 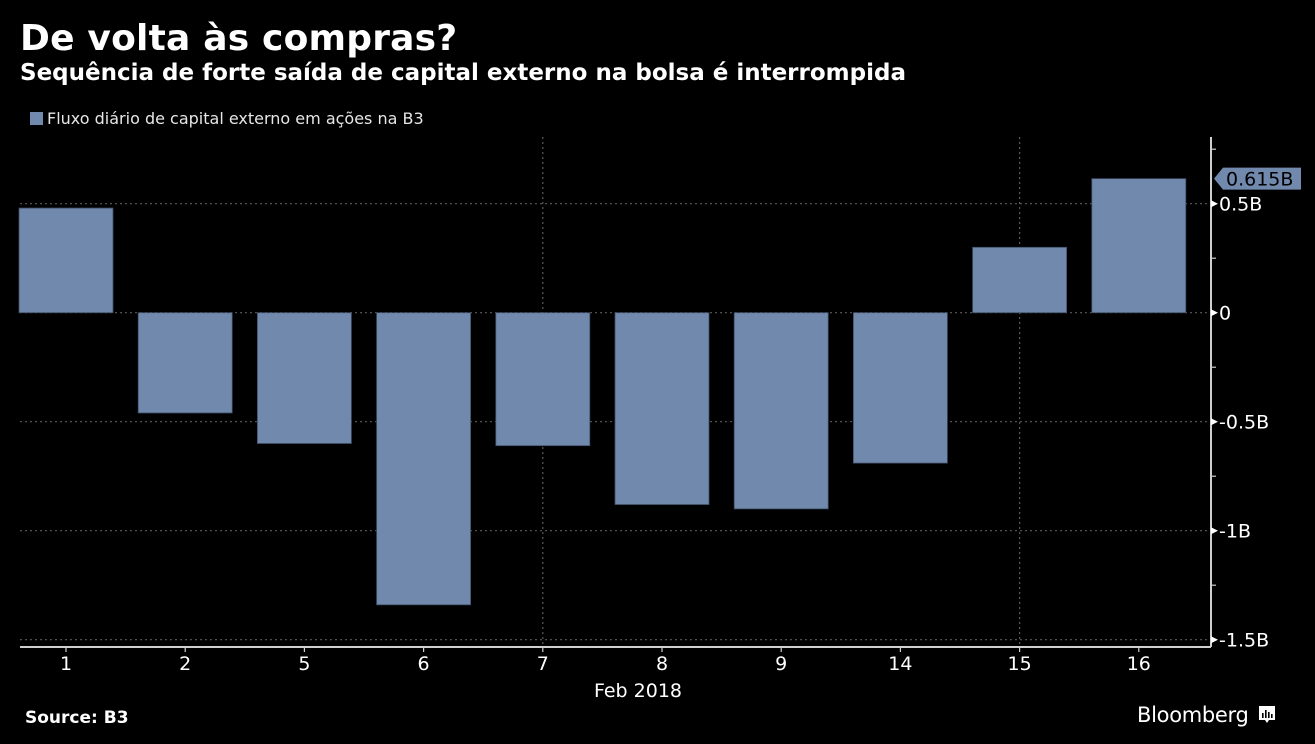 I want to click on x-tick-label: 6, so click(x=424, y=664).